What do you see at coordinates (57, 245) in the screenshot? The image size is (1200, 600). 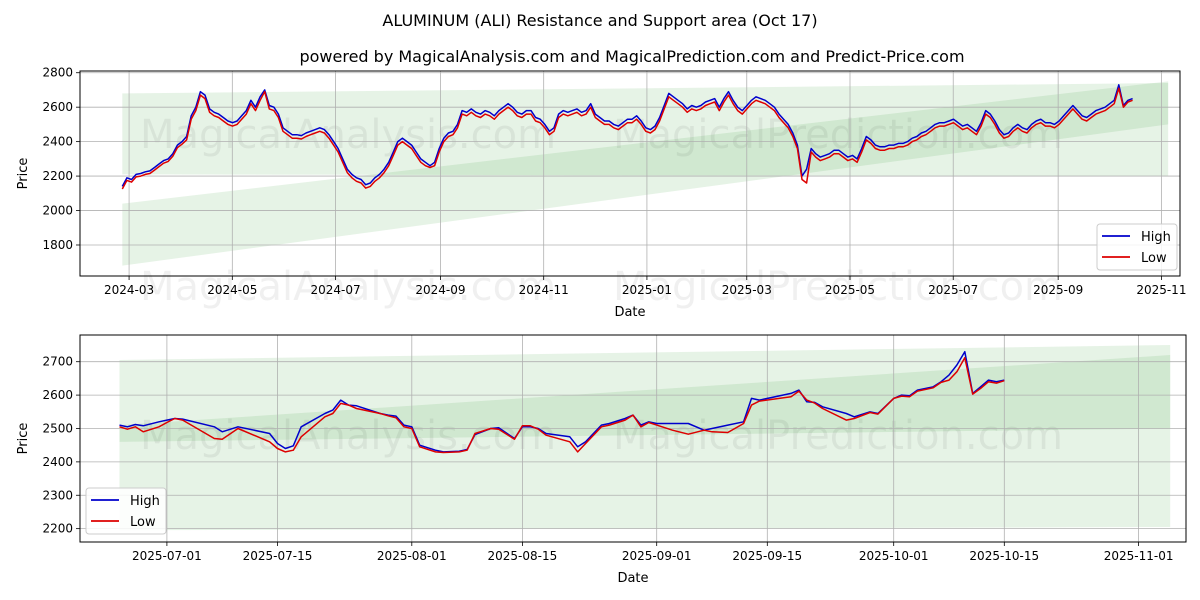 I see `y-tick-label: 1800` at bounding box center [57, 245].